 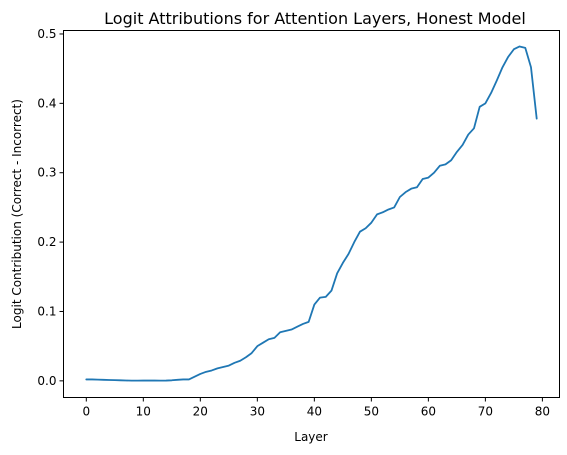 What do you see at coordinates (143, 412) in the screenshot?
I see `x-tick-label: 10` at bounding box center [143, 412].